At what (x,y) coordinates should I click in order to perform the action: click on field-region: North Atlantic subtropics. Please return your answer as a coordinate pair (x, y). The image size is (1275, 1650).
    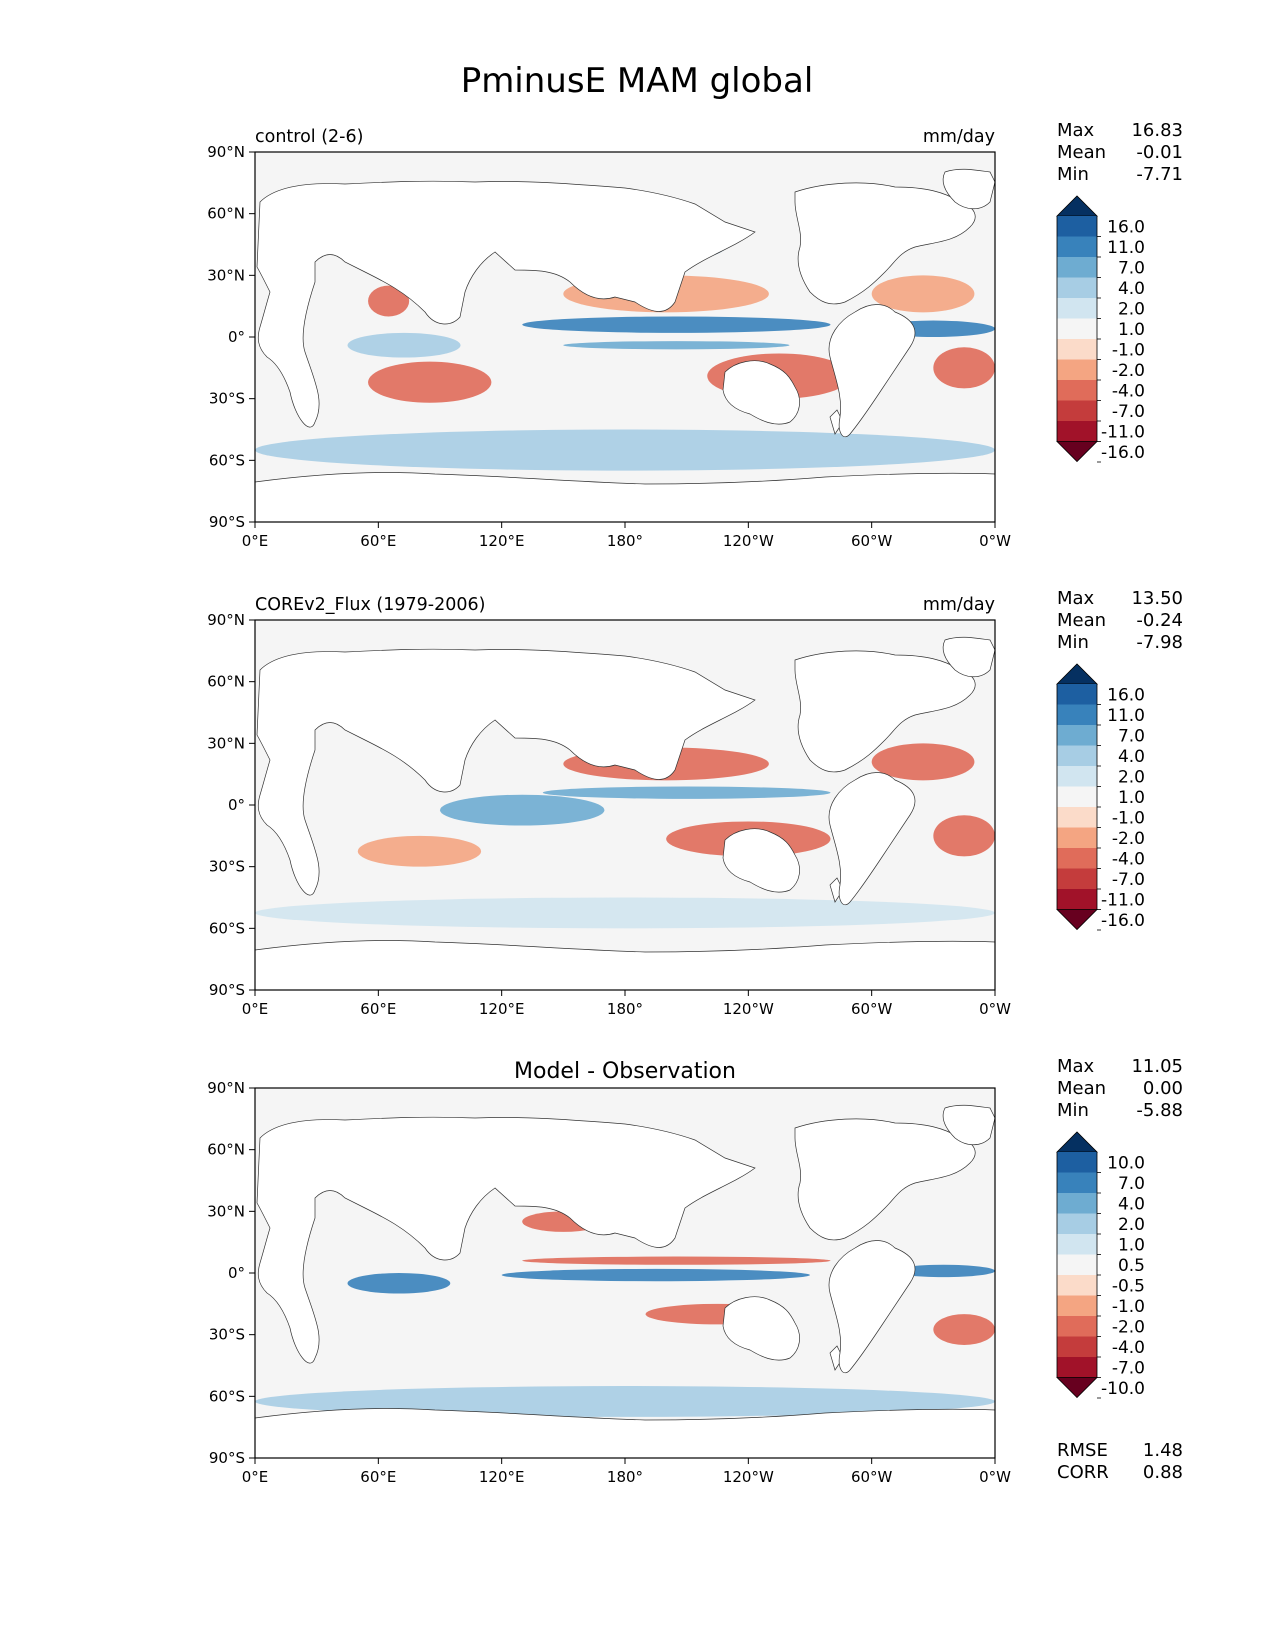
    Looking at the image, I should click on (923, 762).